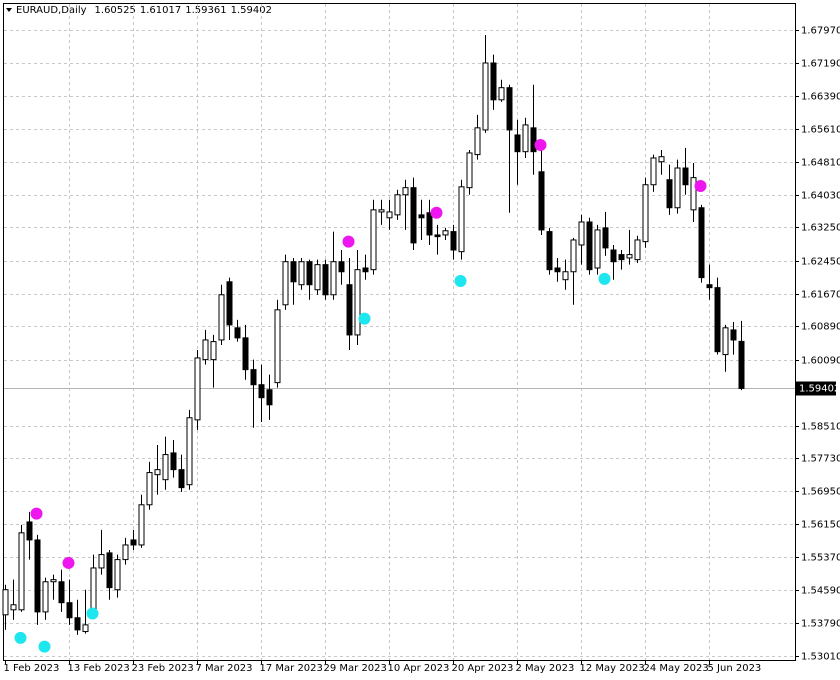 The width and height of the screenshot is (840, 680). I want to click on x-tick-label: 24 May 2023, so click(676, 668).